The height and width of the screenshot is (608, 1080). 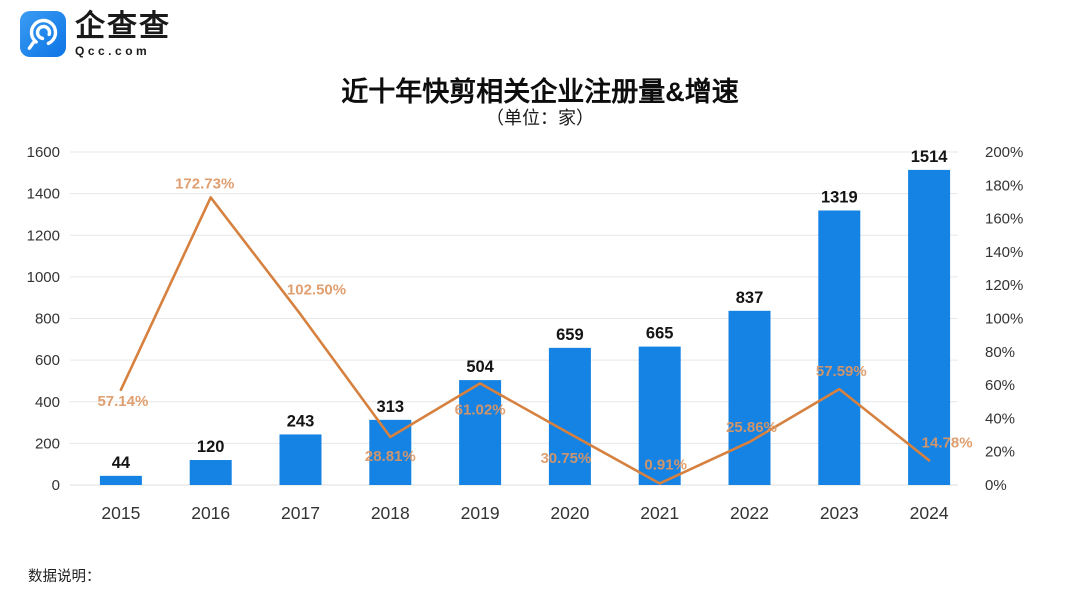 I want to click on qcc-logo: 企查查 Qcc.com, so click(x=95, y=34).